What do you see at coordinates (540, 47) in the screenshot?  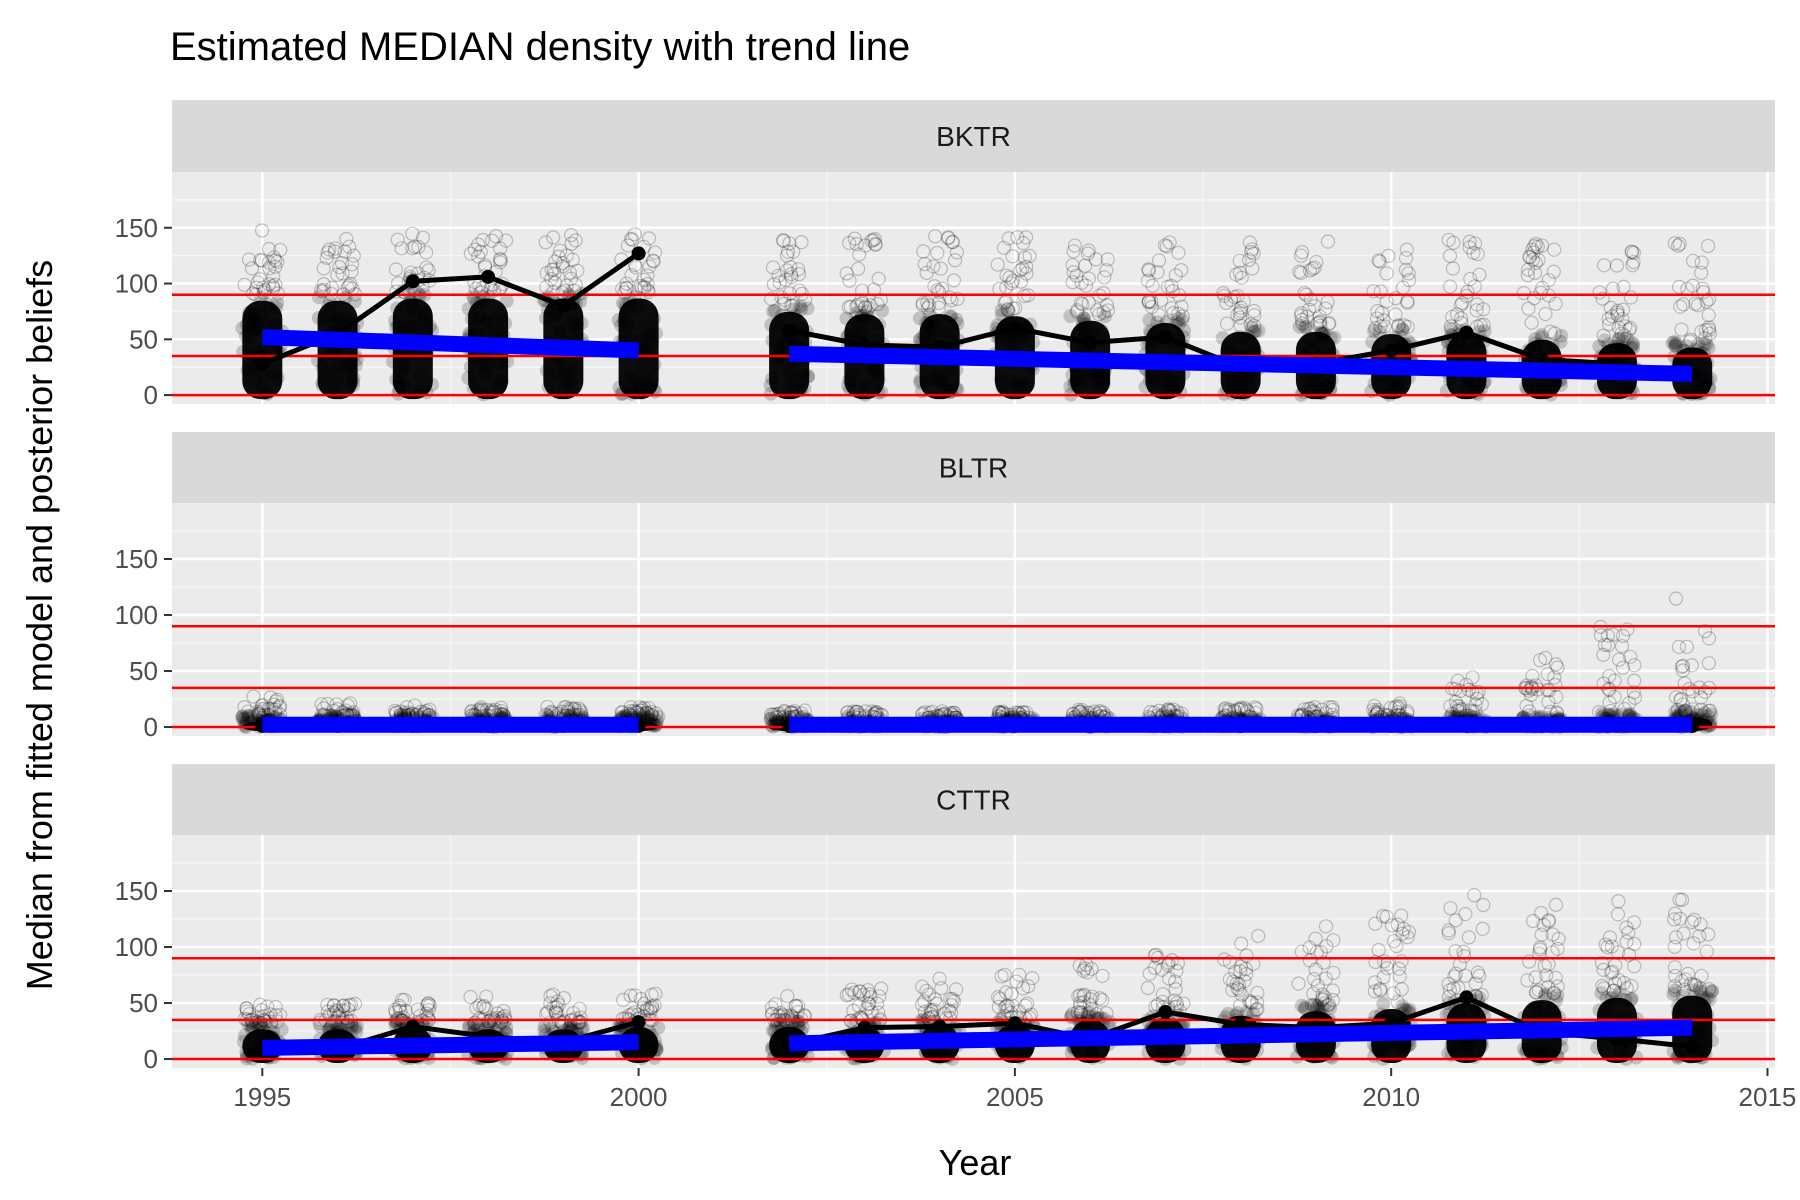 I see `chart-title: Estimated MEDIAN density with trend line` at bounding box center [540, 47].